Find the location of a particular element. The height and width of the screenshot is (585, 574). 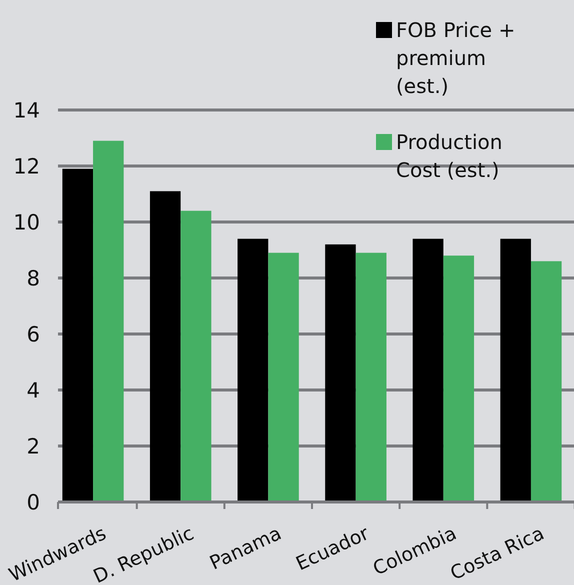

legend-label: FOB Price + premium (est.) is located at coordinates (456, 58).